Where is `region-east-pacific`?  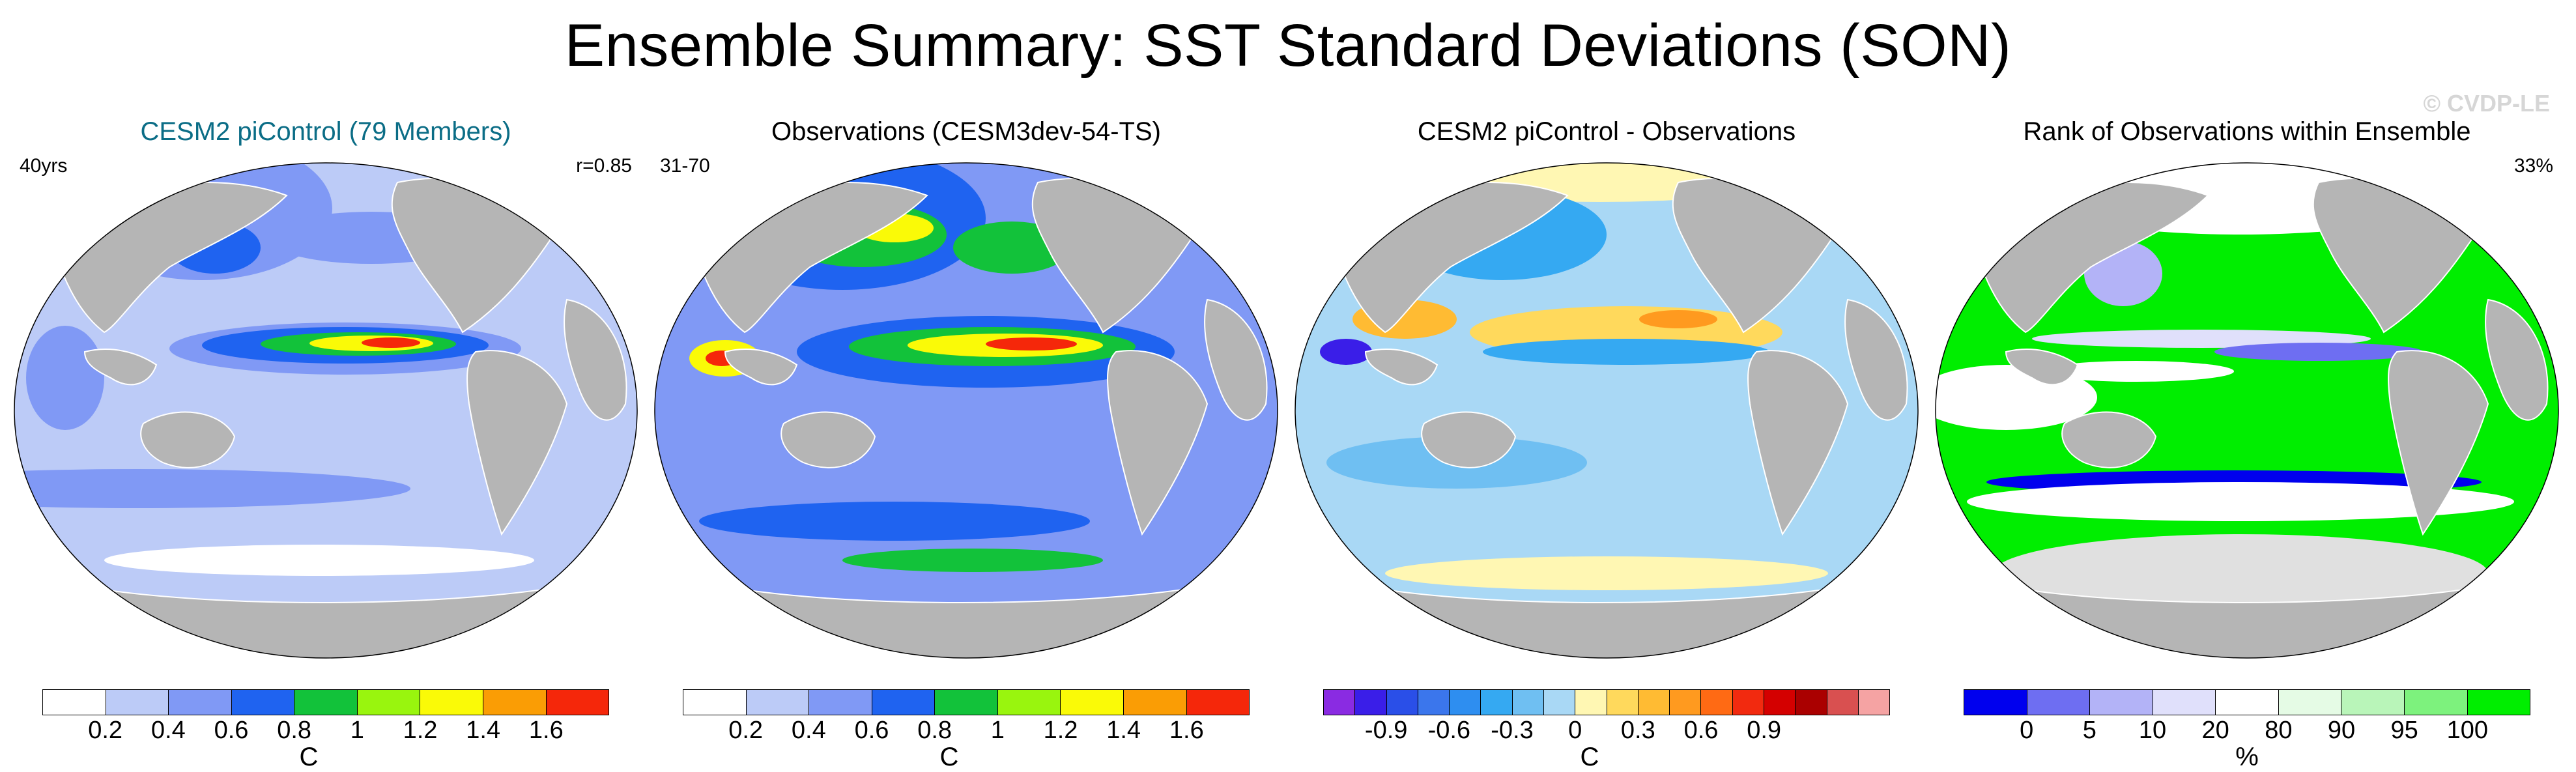 region-east-pacific is located at coordinates (1678, 319).